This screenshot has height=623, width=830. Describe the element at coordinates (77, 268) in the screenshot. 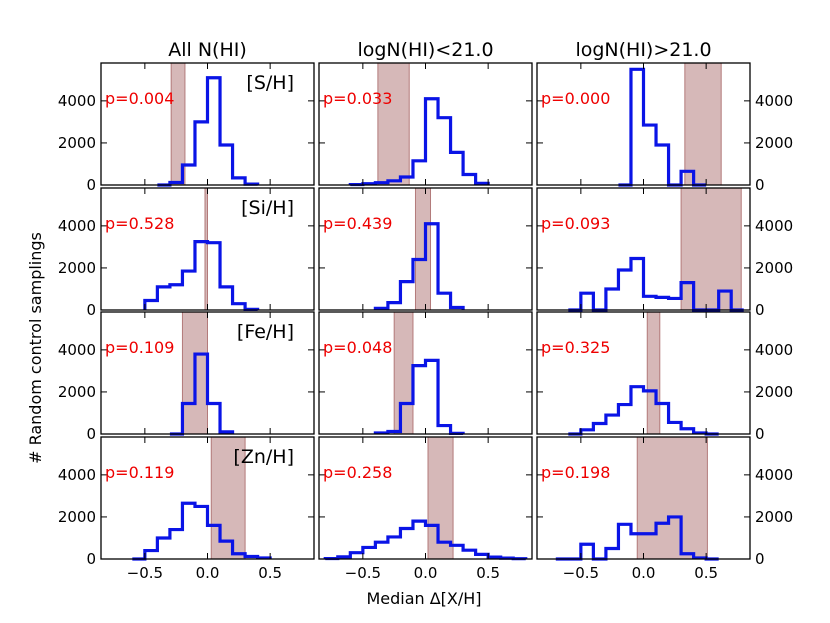

I see `y-tick-label-r1c0-1: 2000` at that location.